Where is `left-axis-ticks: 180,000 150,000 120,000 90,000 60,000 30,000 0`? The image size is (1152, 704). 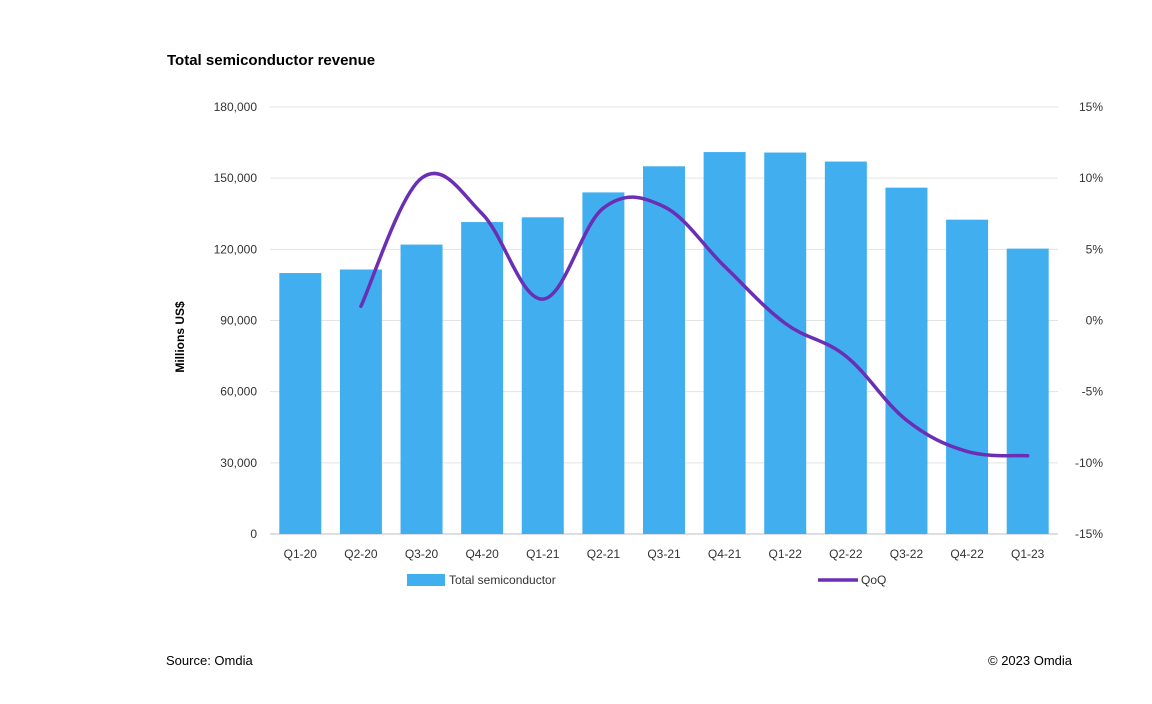
left-axis-ticks: 180,000 150,000 120,000 90,000 60,000 30,000 0 is located at coordinates (236, 320).